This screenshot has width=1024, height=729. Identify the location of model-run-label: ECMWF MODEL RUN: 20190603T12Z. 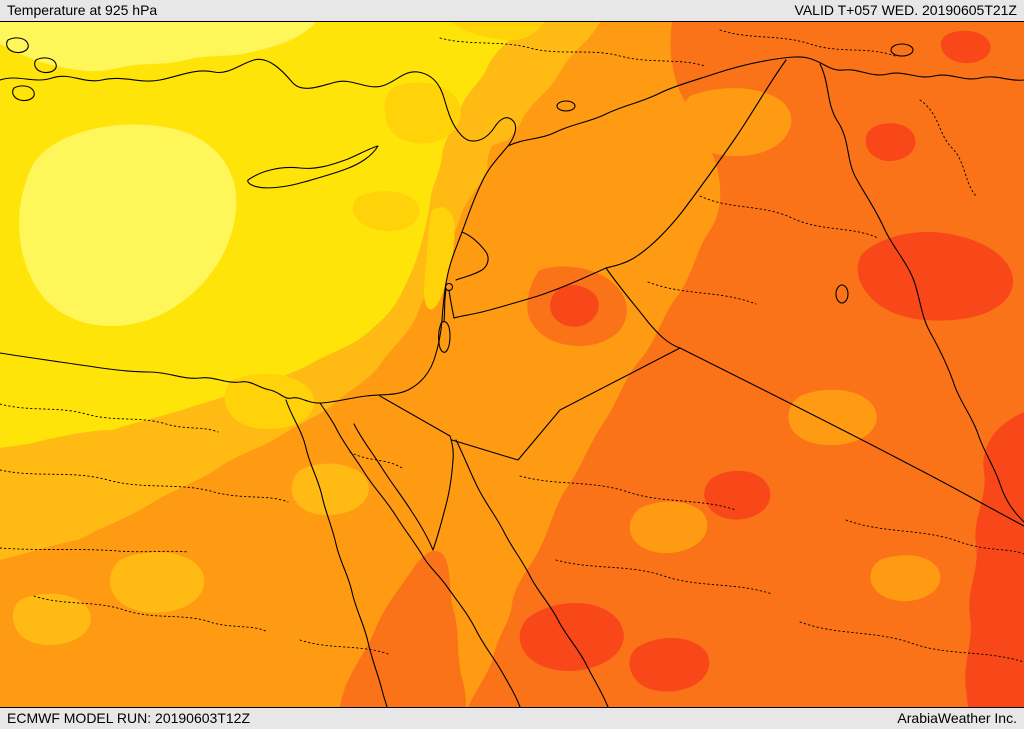
(128, 718).